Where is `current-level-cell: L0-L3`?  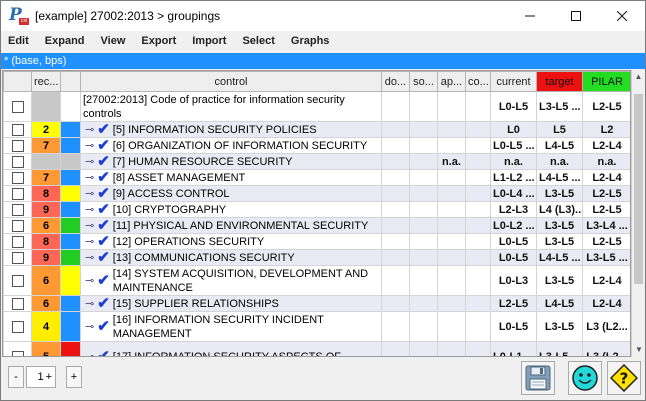
current-level-cell: L0-L3 is located at coordinates (513, 280).